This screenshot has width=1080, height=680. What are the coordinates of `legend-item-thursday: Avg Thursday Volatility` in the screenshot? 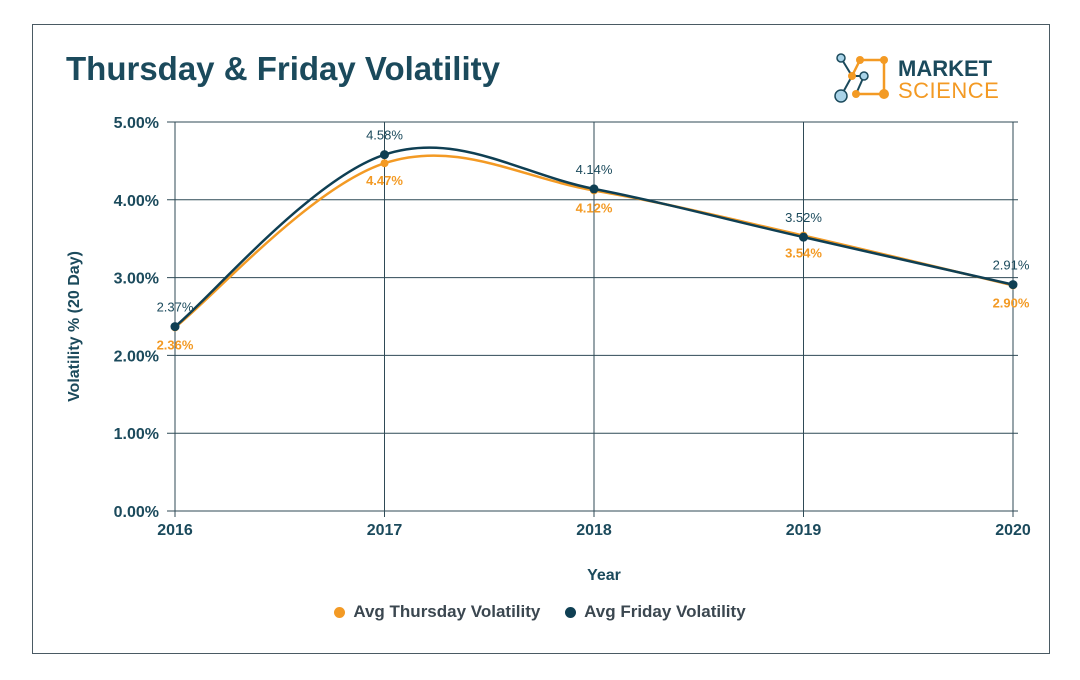 It's located at (437, 612).